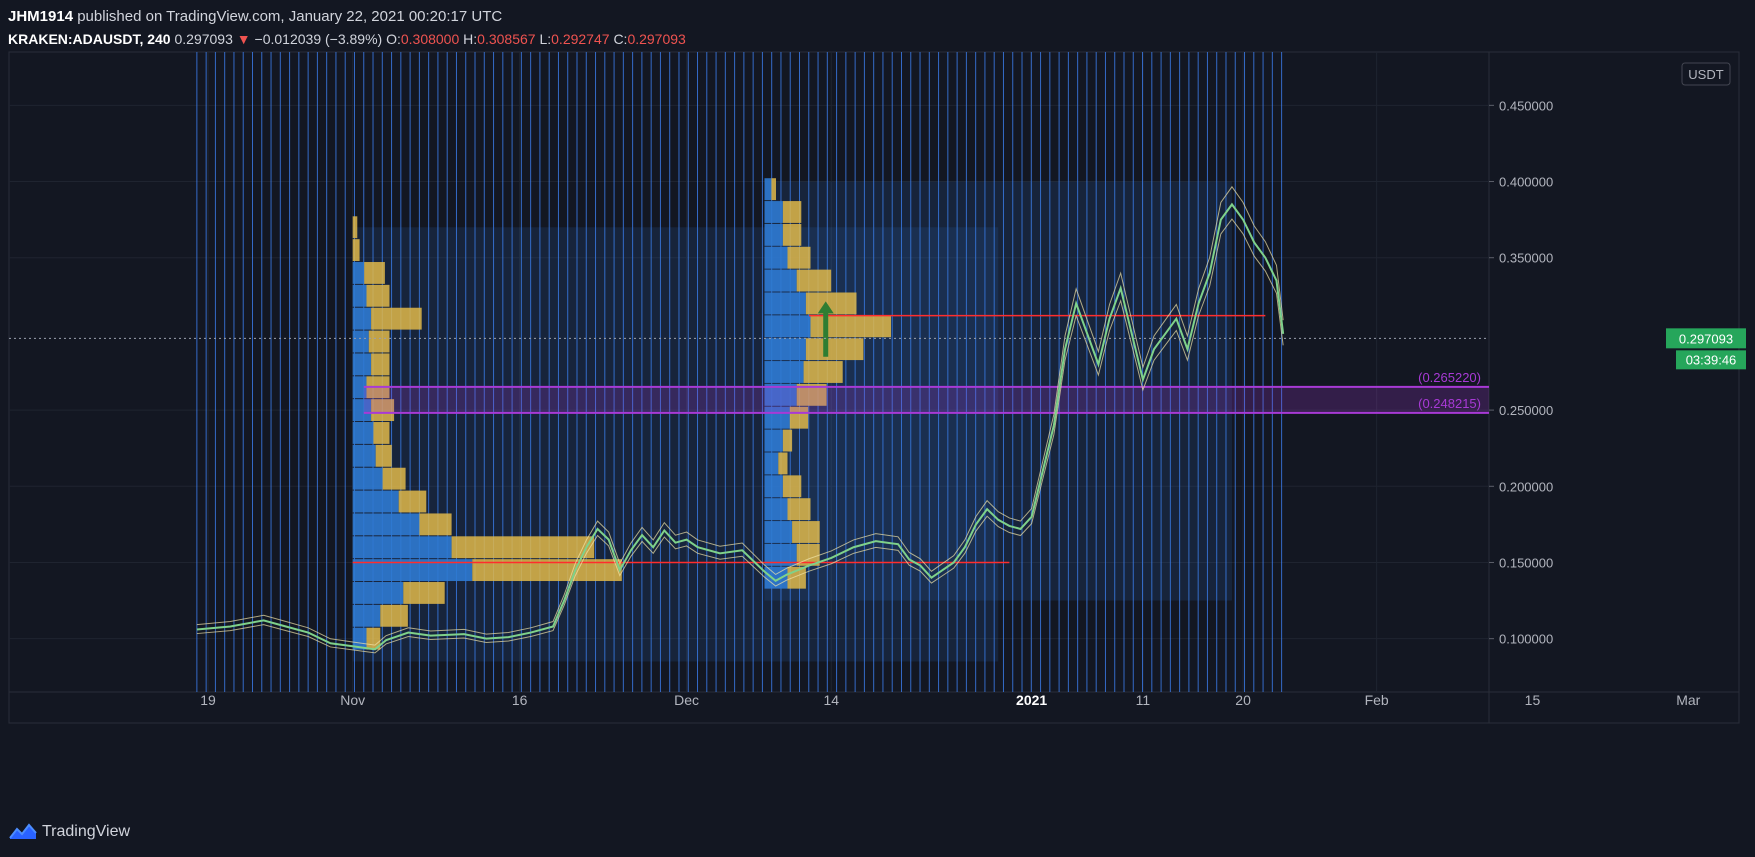 The image size is (1755, 857). I want to click on low-value: 0.292747, so click(580, 39).